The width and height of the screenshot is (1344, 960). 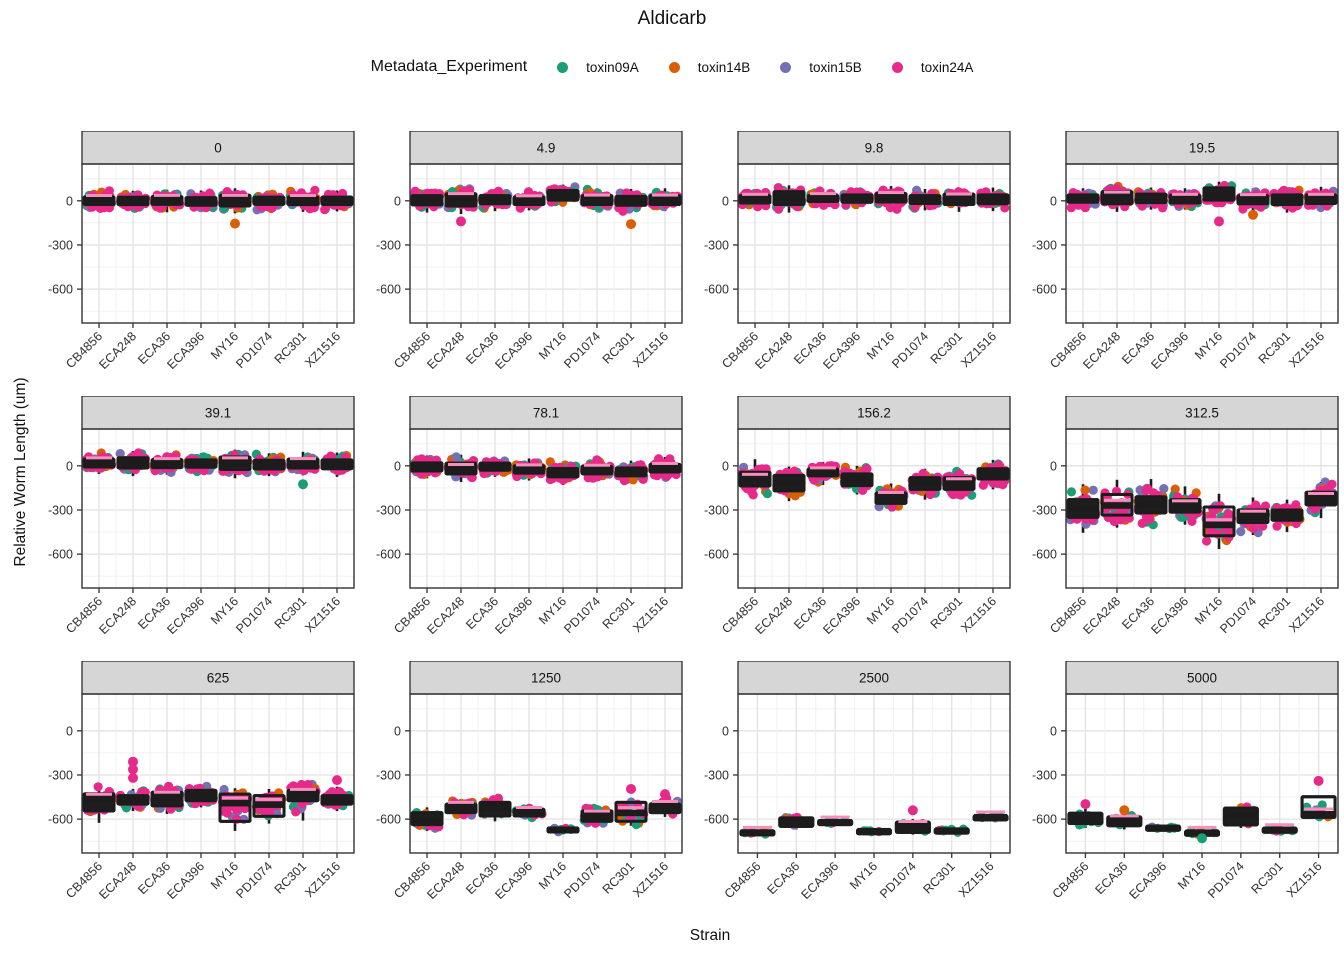 I want to click on facet-strip-label: 5000, so click(x=1202, y=678).